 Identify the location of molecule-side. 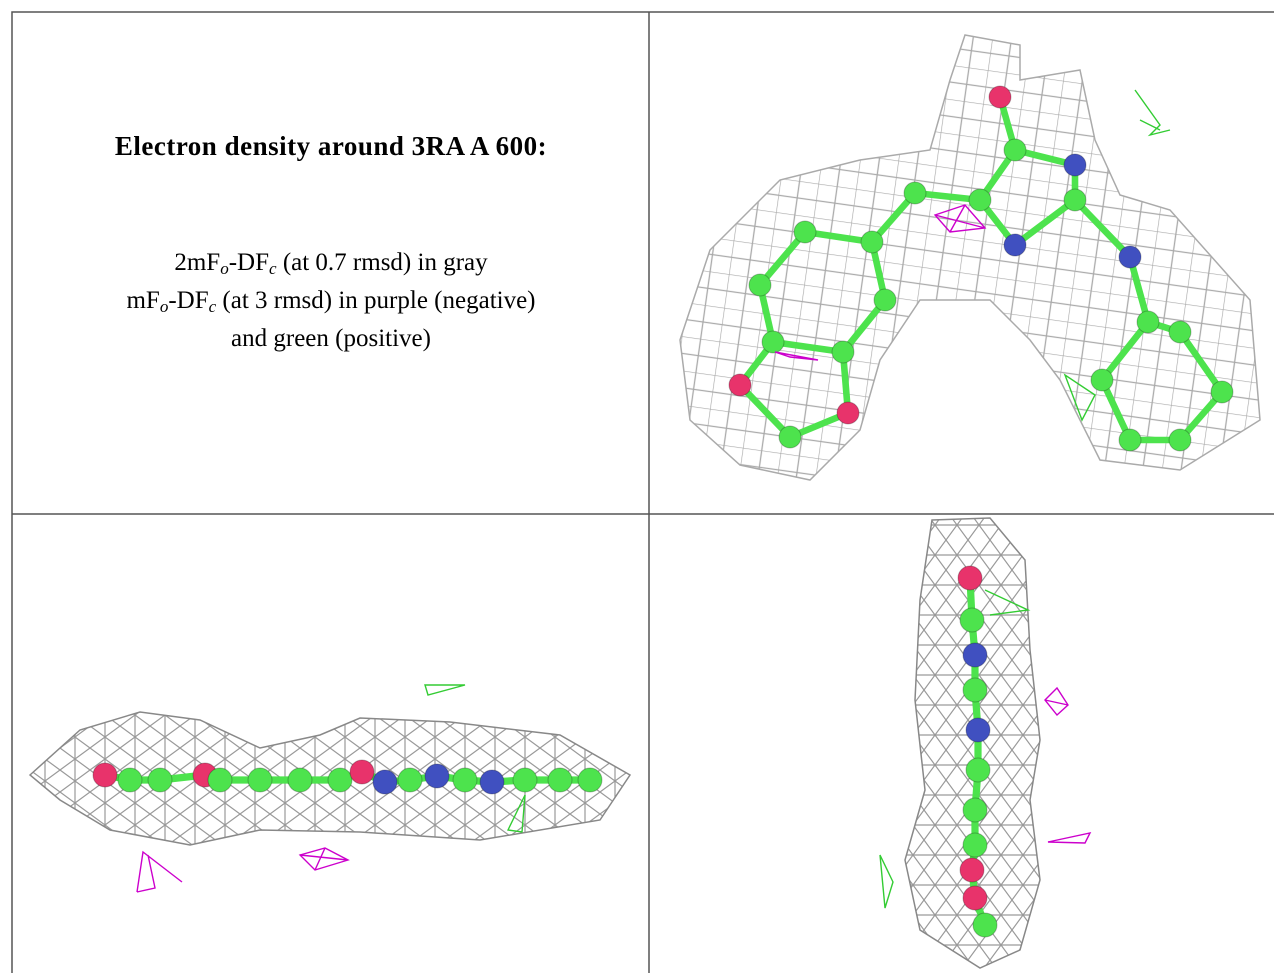
(347, 777).